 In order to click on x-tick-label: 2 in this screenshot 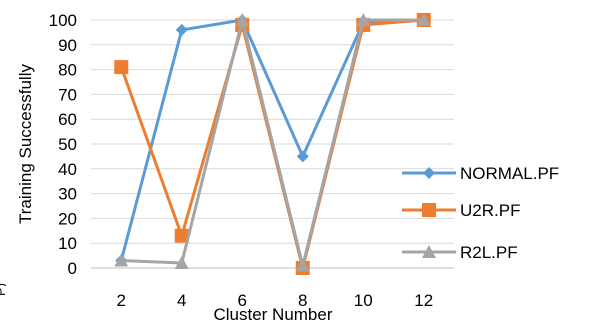, I will do `click(121, 300)`.